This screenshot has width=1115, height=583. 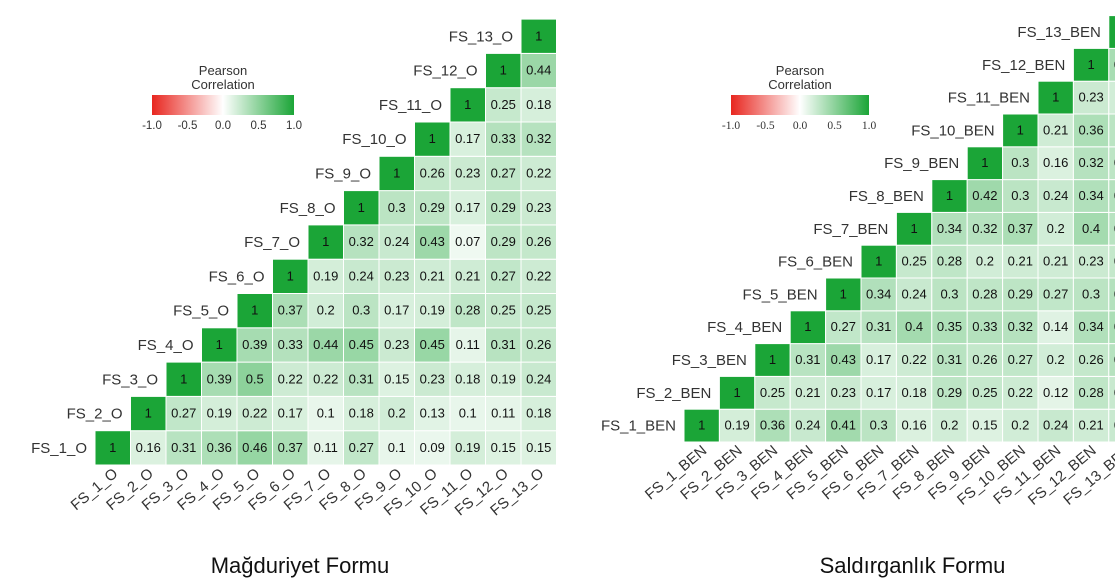 I want to click on cell-value-label: 0.44, so click(x=325, y=344).